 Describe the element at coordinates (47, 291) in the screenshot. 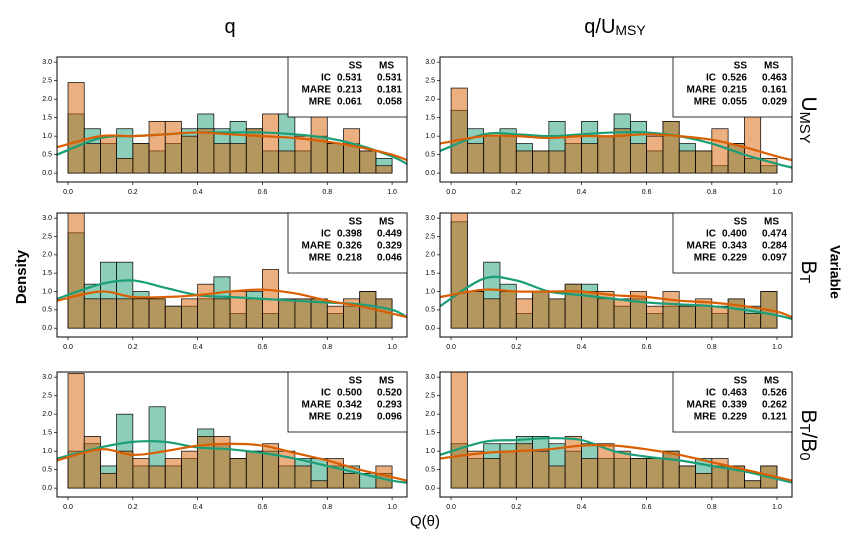

I see `y-tick-label: 1.0` at that location.